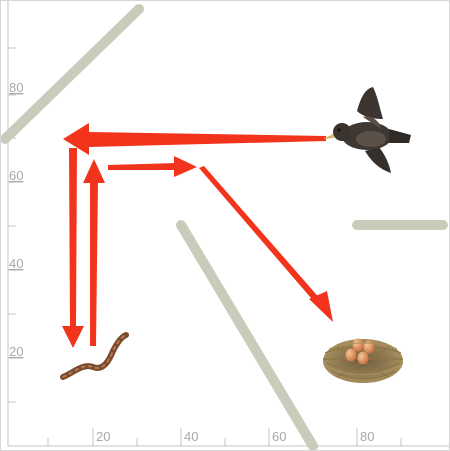  What do you see at coordinates (191, 436) in the screenshot?
I see `x-tick-label-40: 40` at bounding box center [191, 436].